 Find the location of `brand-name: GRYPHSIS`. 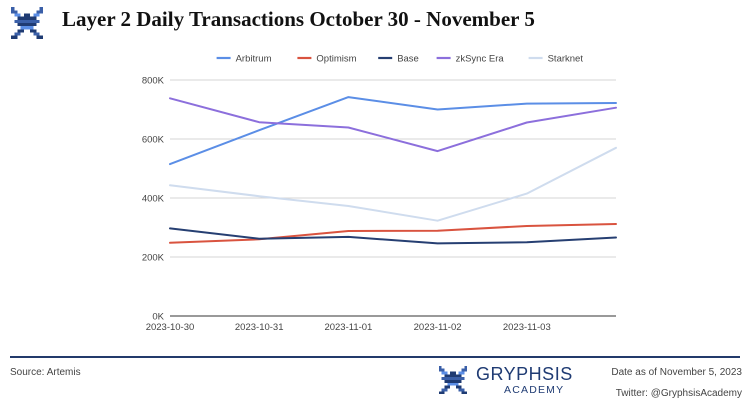

brand-name: GRYPHSIS is located at coordinates (524, 374).